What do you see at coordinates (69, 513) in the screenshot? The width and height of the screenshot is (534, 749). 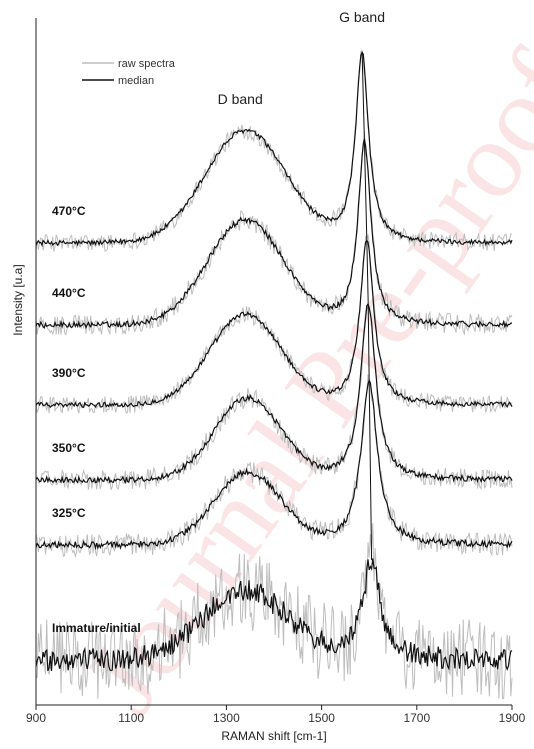 I see `spectrum-label-4: 325°C` at bounding box center [69, 513].